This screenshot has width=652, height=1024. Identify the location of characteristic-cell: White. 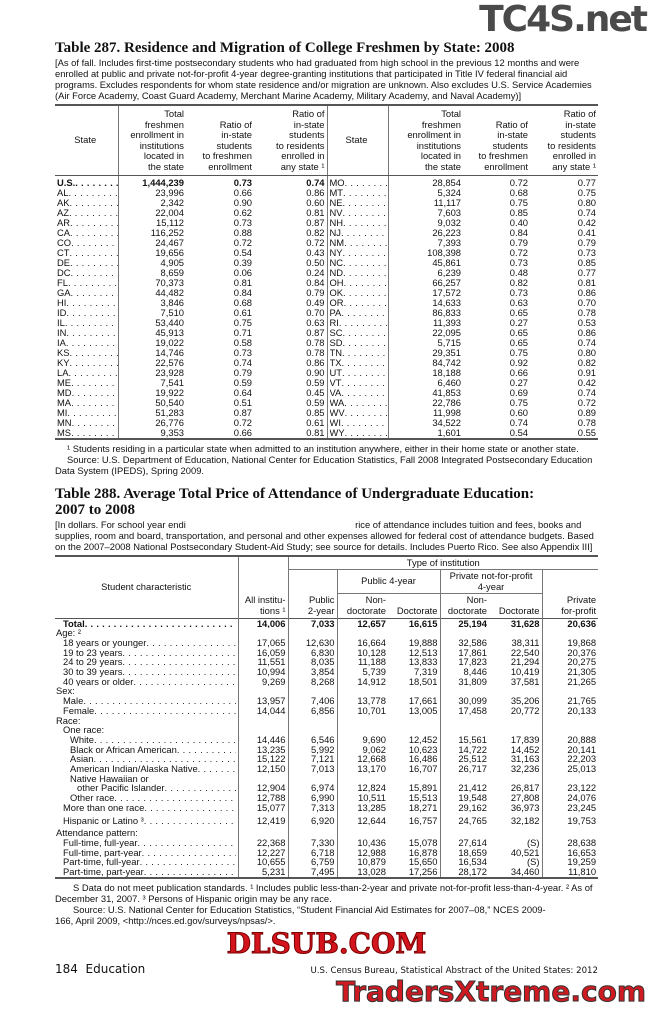
(147, 739).